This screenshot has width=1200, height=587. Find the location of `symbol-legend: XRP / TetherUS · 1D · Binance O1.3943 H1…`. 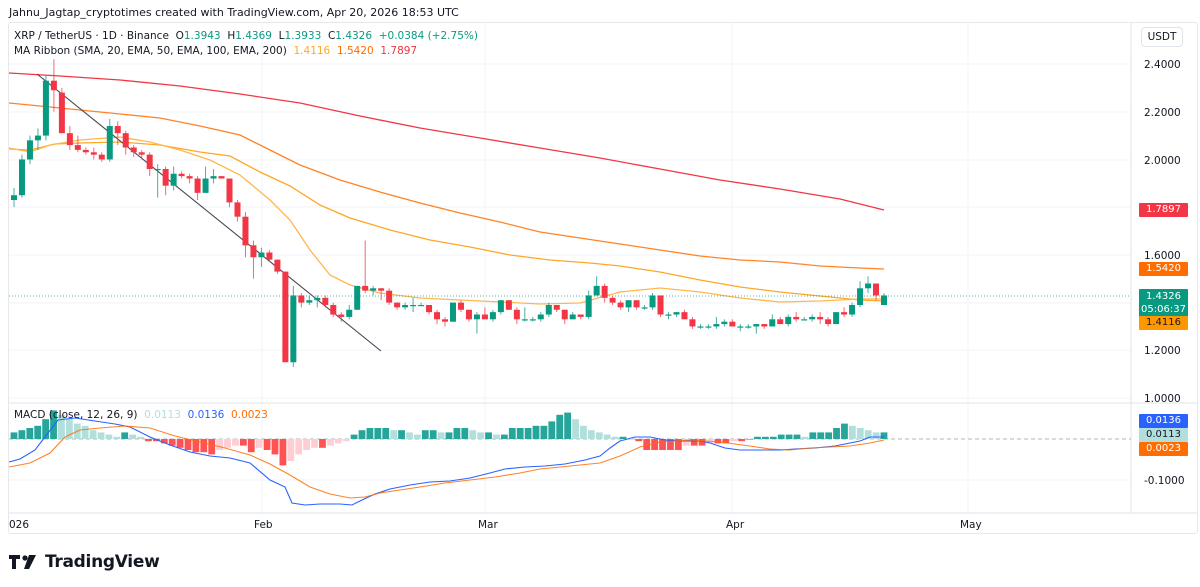

symbol-legend: XRP / TetherUS · 1D · Binance O1.3943 H1… is located at coordinates (246, 44).